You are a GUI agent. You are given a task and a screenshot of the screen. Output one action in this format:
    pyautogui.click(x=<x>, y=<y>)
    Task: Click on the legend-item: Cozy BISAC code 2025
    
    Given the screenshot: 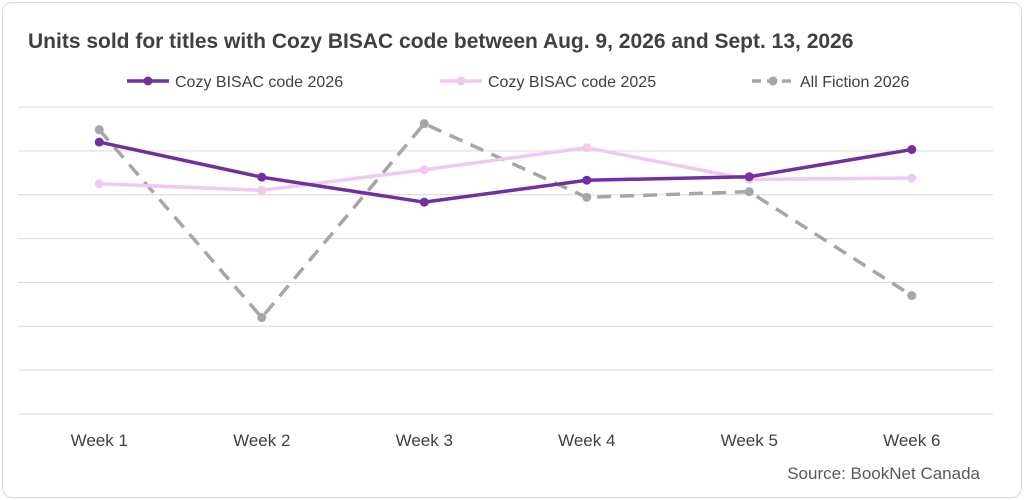 What is the action you would take?
    pyautogui.click(x=548, y=82)
    